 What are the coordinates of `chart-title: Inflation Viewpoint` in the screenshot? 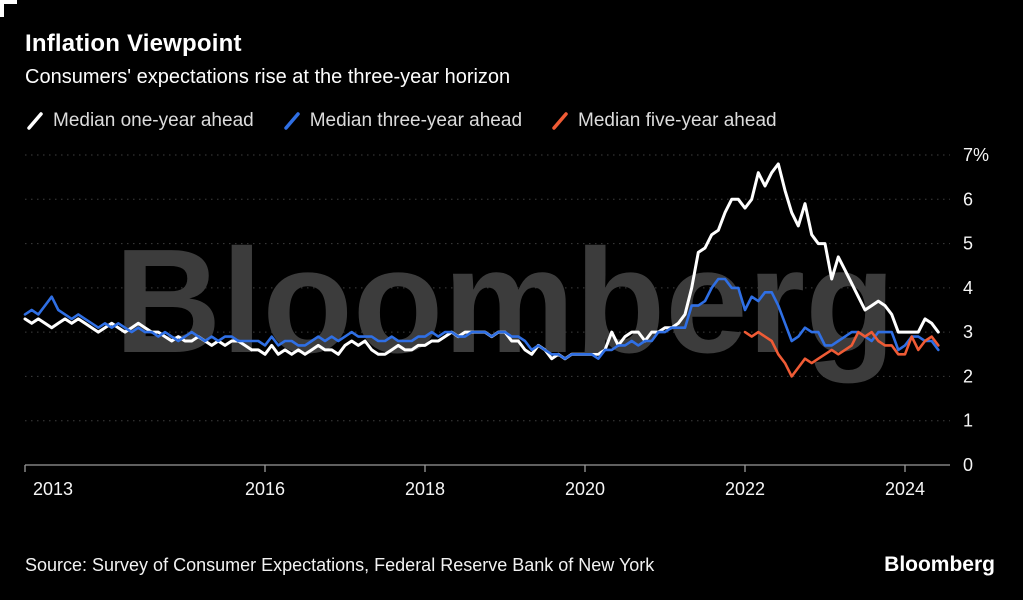 It's located at (133, 43).